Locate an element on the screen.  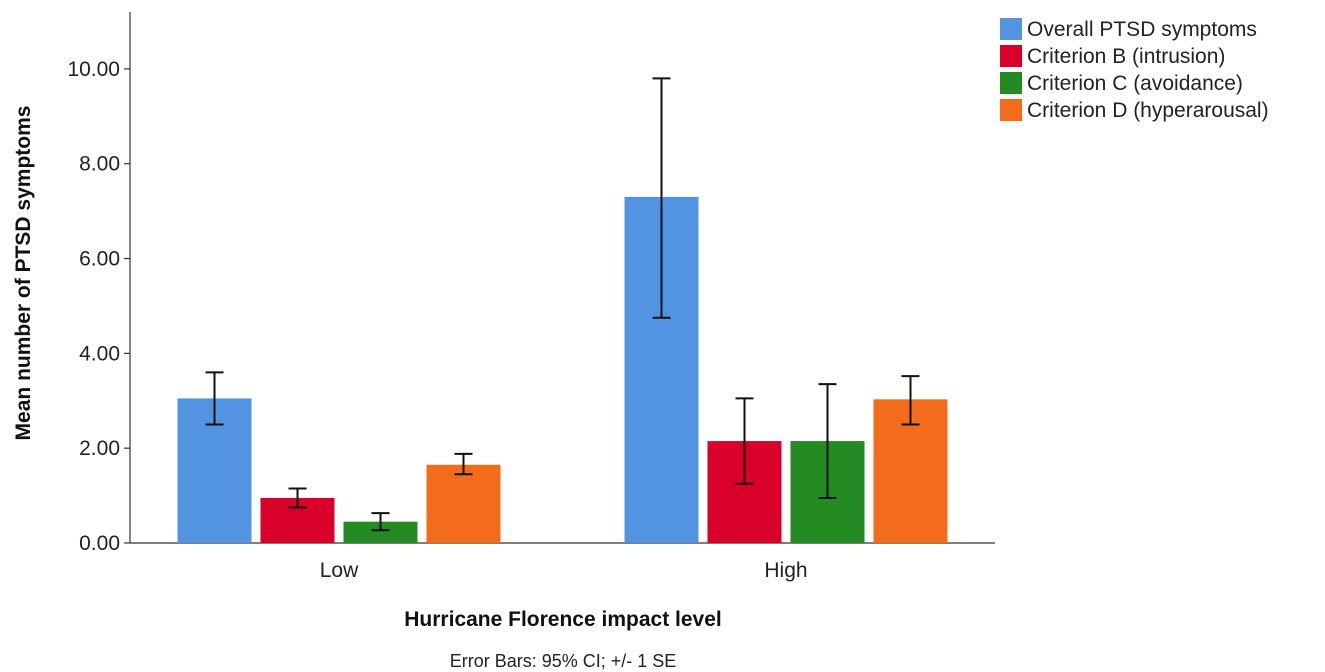
error-bars-footnote: Error Bars: 95% CI; +/- 1 SE is located at coordinates (563, 661).